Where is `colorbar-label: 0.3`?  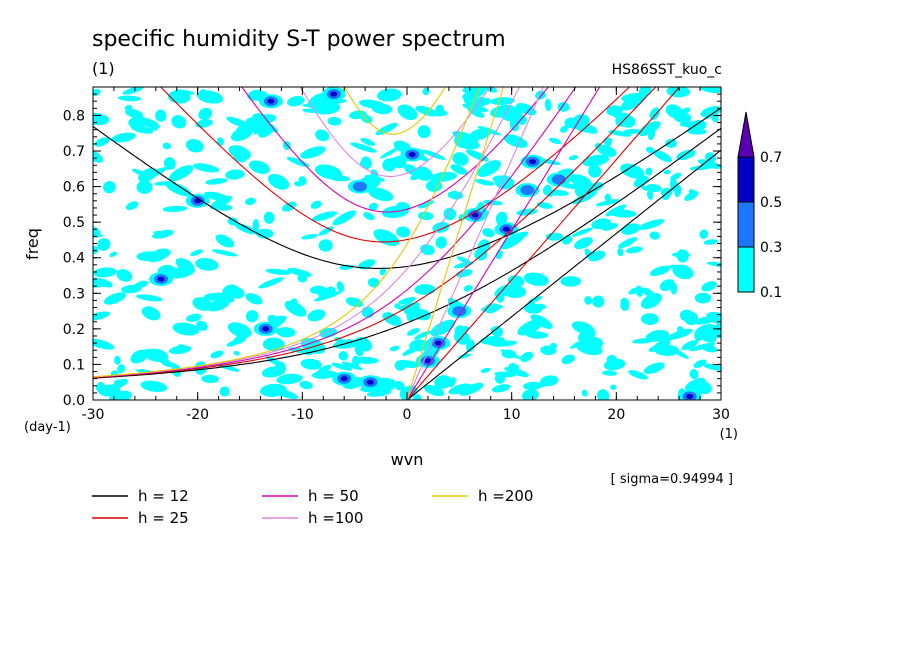
colorbar-label: 0.3 is located at coordinates (771, 248).